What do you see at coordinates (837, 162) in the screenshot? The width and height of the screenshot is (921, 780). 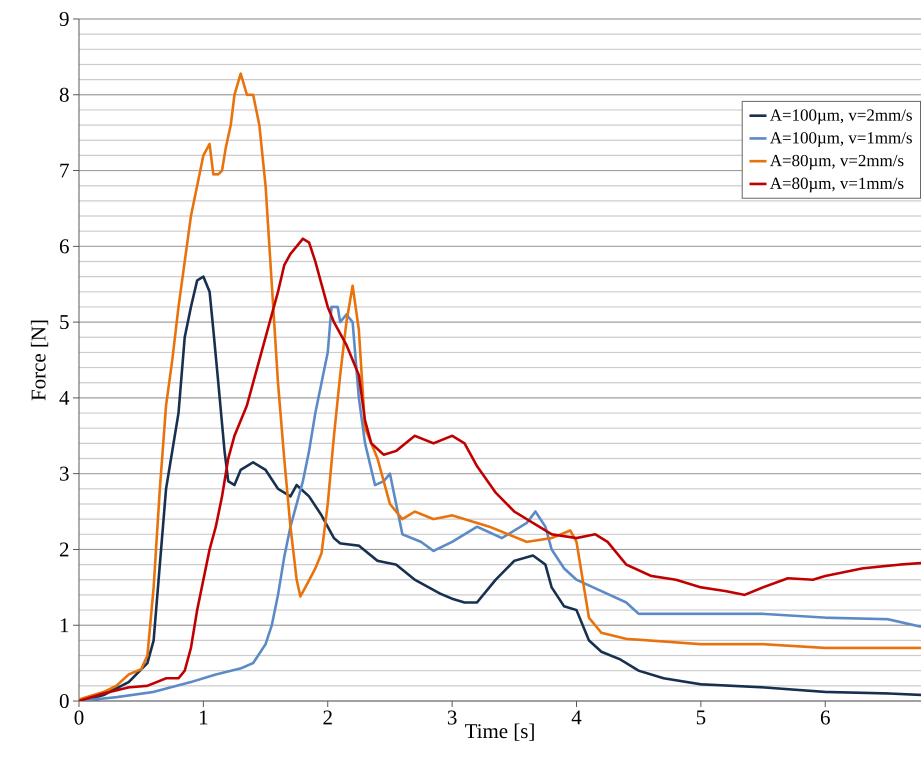 I see `legend-label: A=80µm, v=2mm/s` at bounding box center [837, 162].